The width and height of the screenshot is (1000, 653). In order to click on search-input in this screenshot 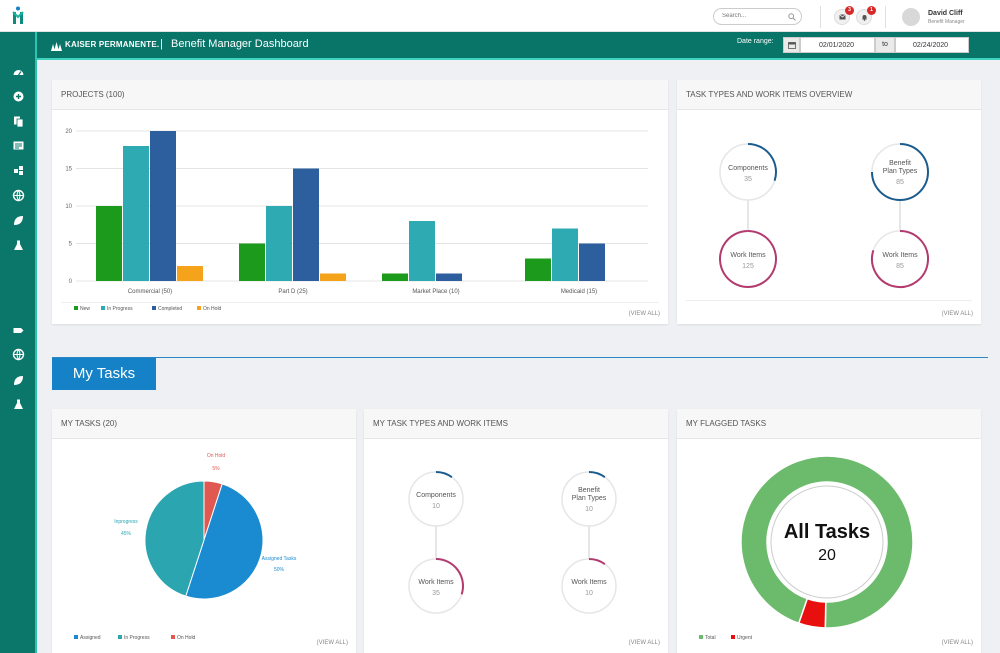, I will do `click(752, 16)`.